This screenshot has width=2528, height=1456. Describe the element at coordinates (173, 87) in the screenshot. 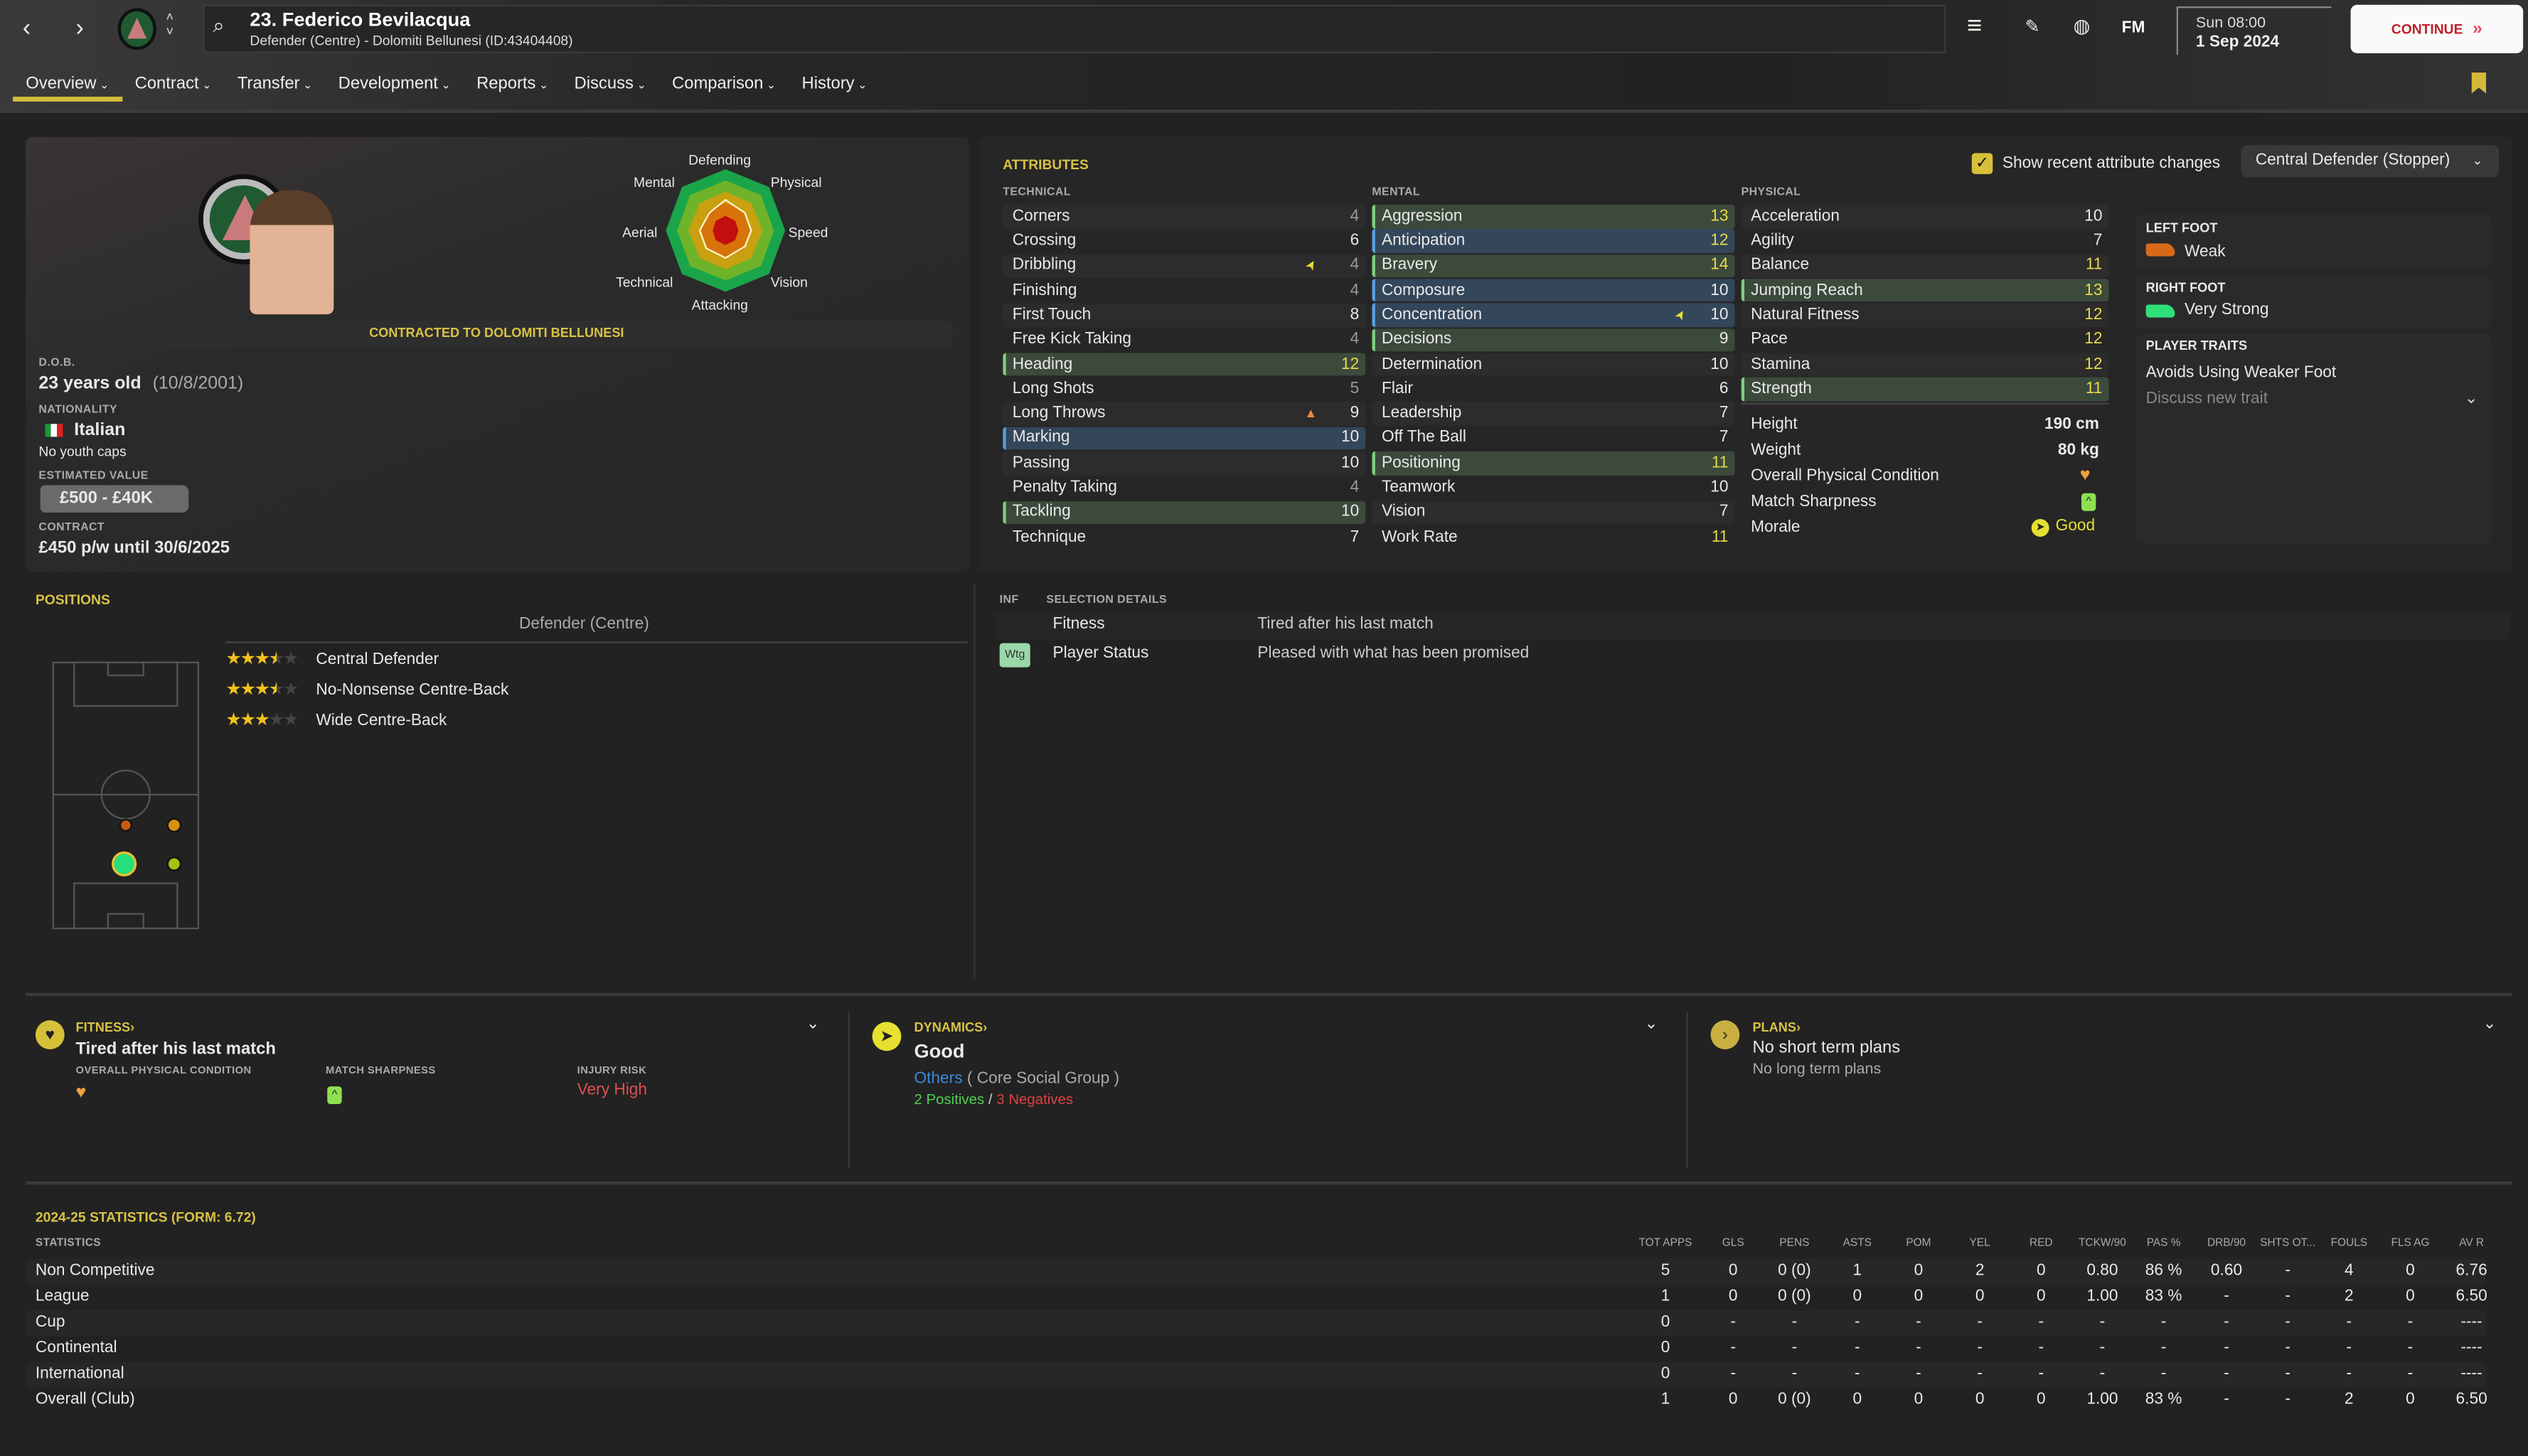

I see `tab-contract: Contract ⌄` at that location.